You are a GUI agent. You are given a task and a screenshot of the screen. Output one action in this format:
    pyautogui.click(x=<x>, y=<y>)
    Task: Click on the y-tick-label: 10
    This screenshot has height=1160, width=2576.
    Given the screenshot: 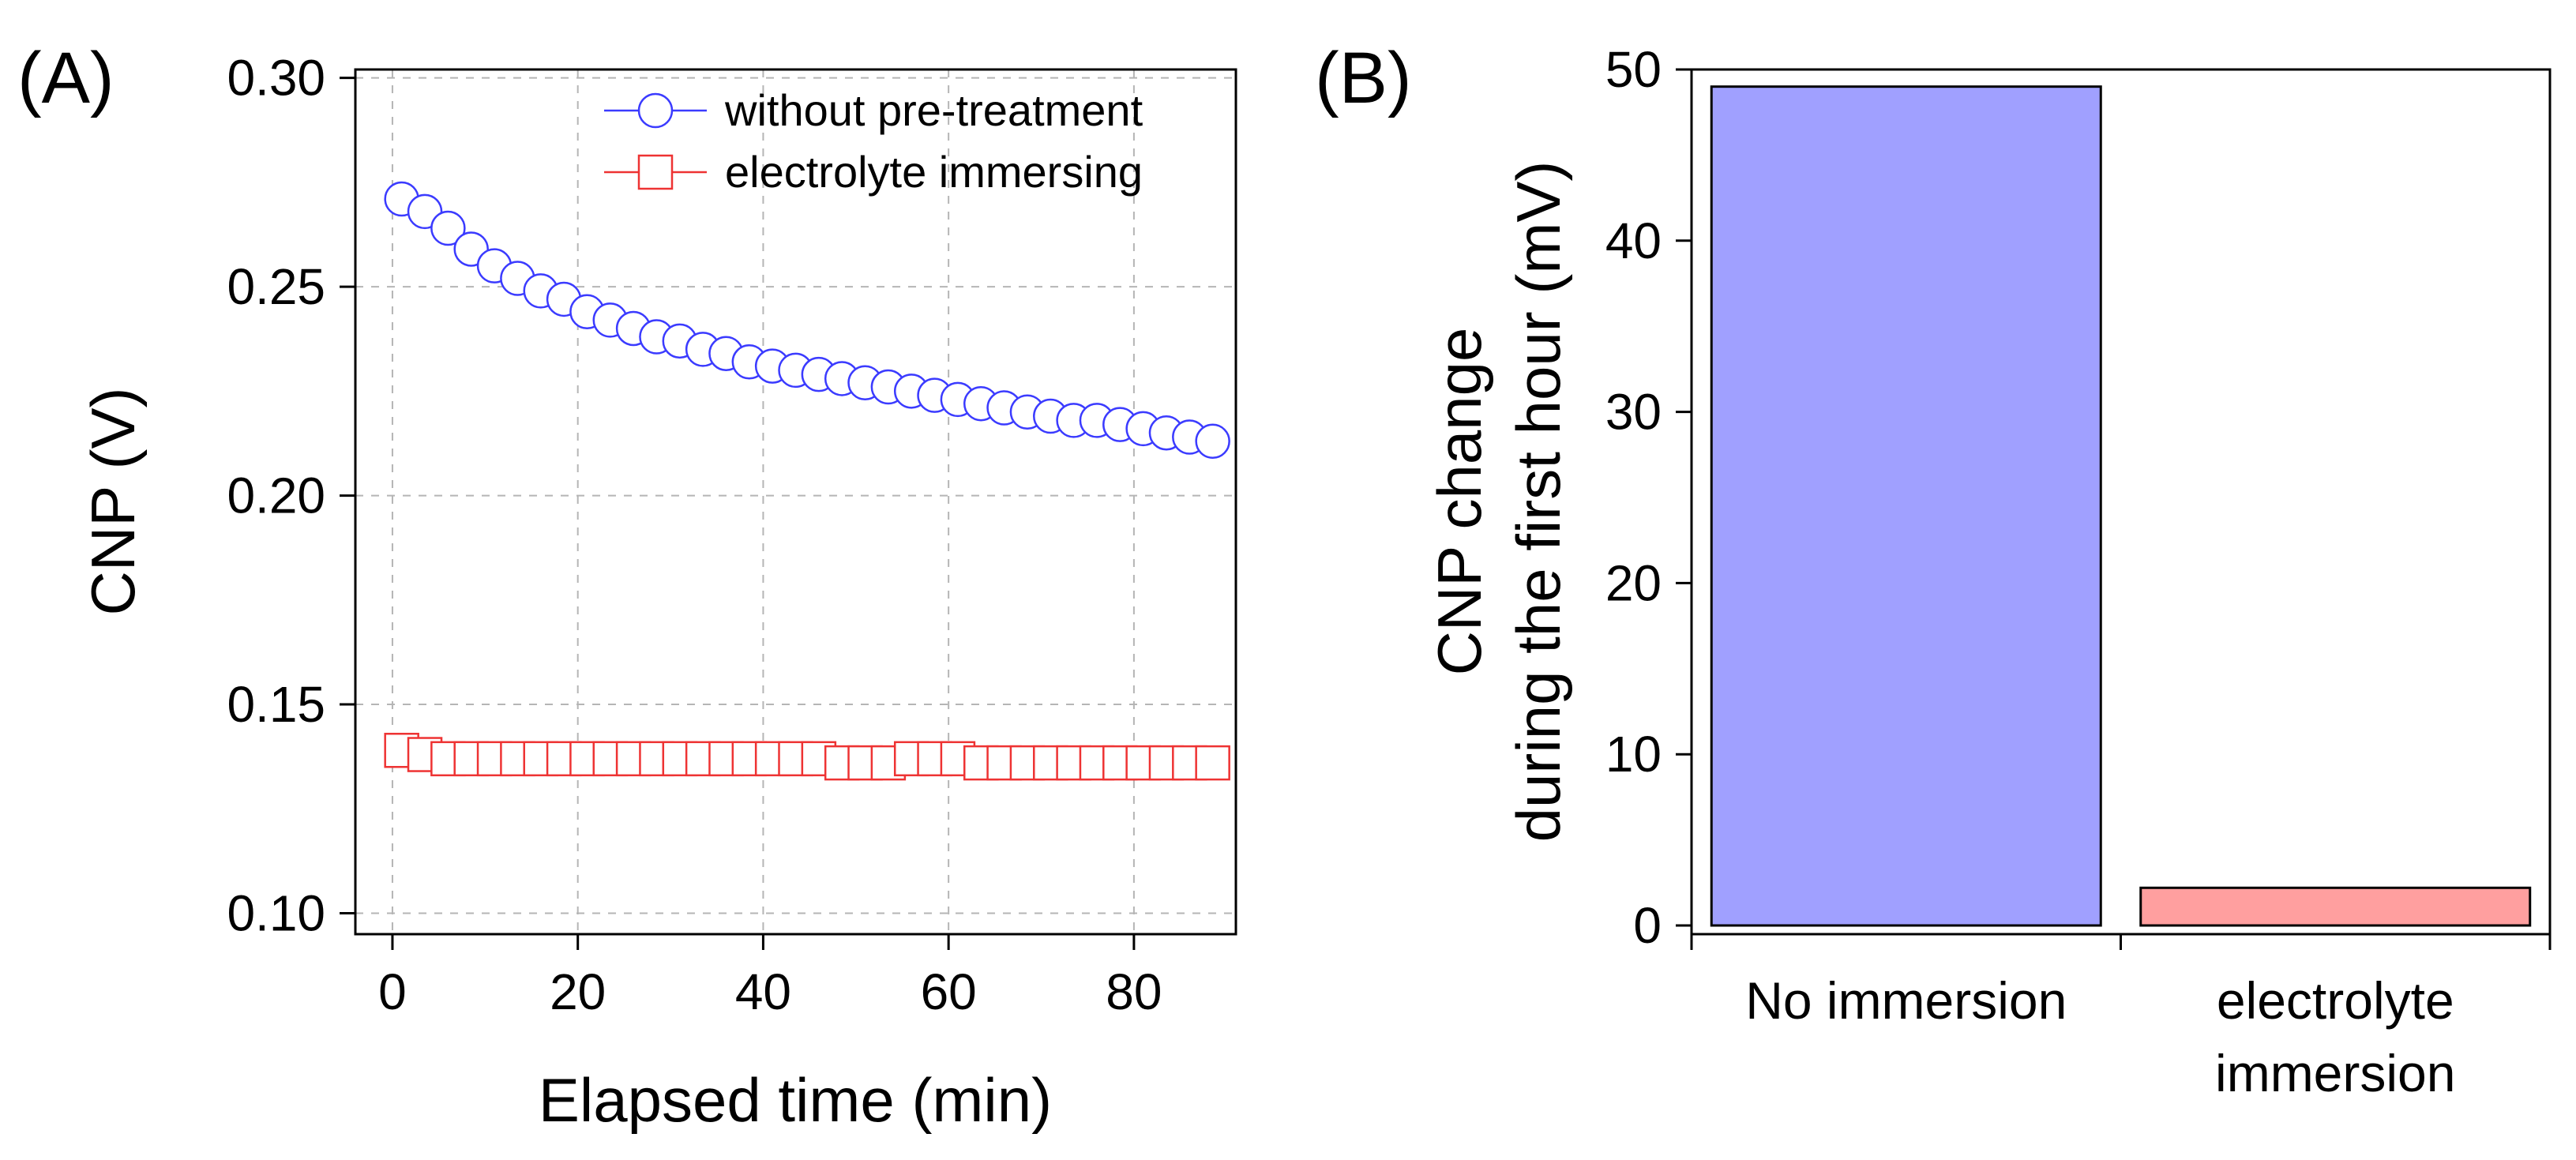 What is the action you would take?
    pyautogui.click(x=1633, y=754)
    